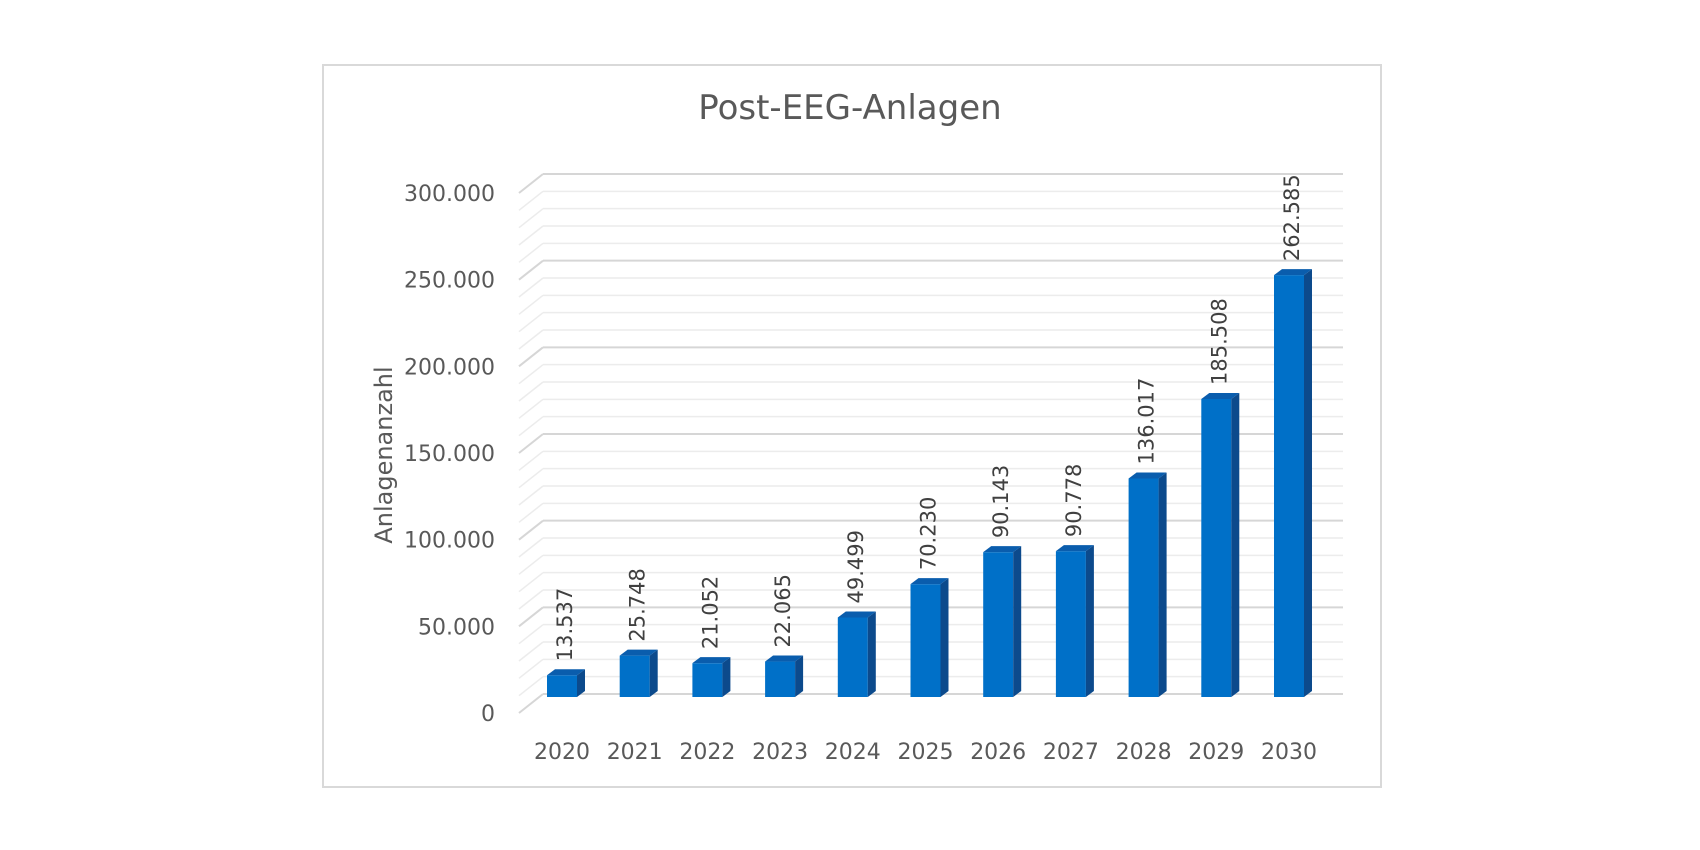  Describe the element at coordinates (1219, 341) in the screenshot. I see `data-label: 185.508` at that location.